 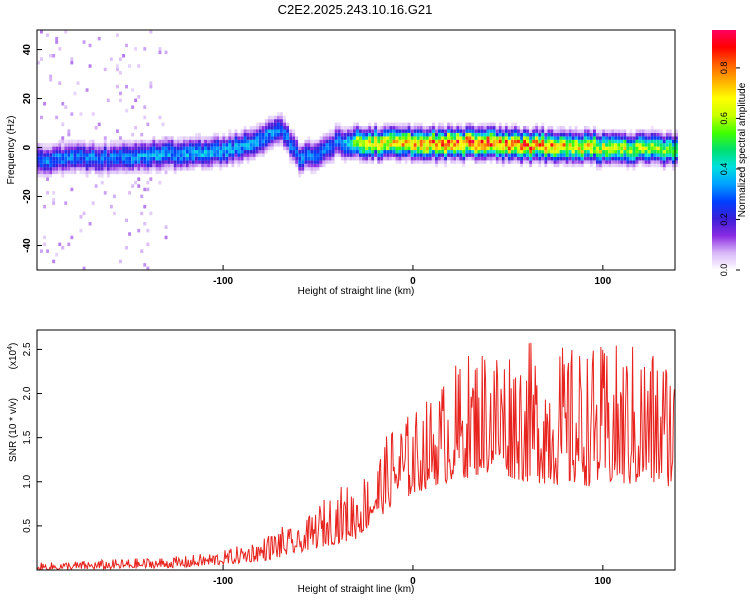 I want to click on snr-scale-suffix: ), so click(x=13, y=344).